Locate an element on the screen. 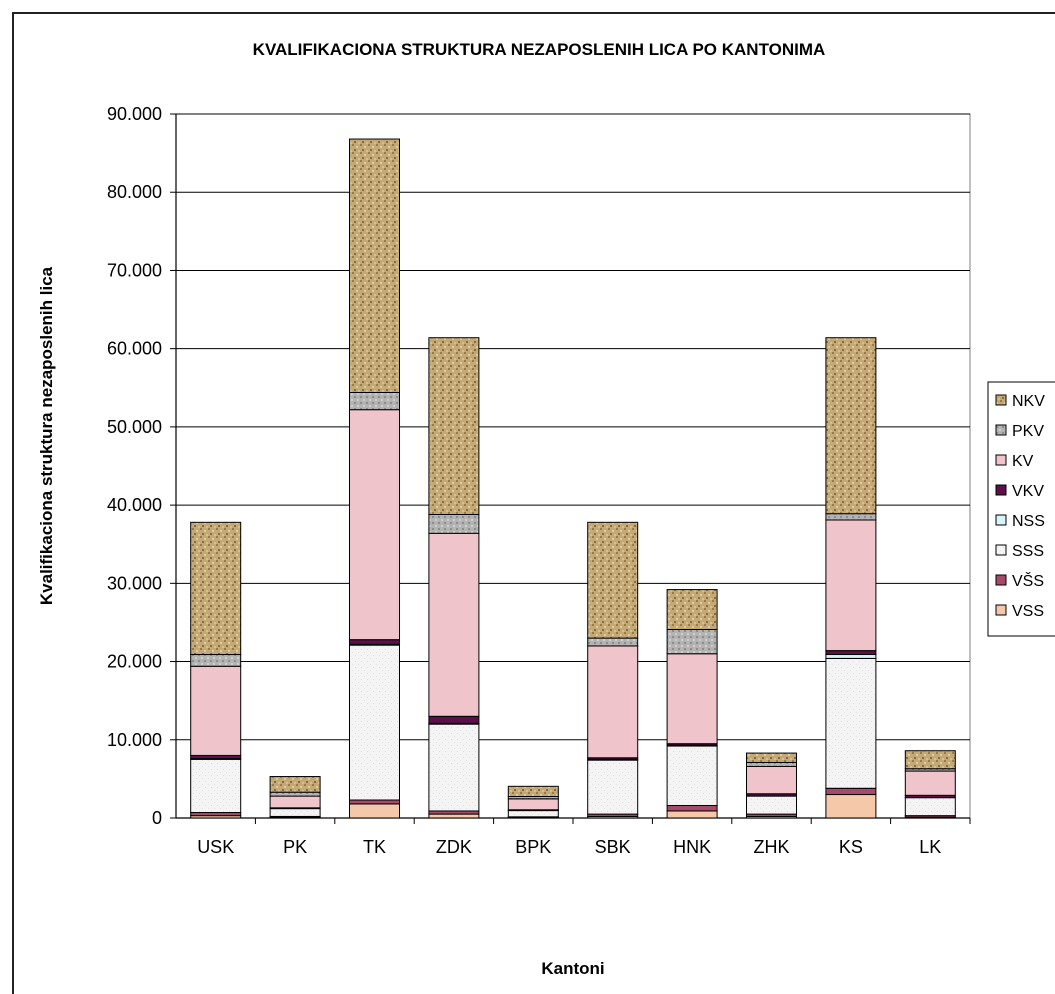  y-tick-label: 30.000 is located at coordinates (134, 583).